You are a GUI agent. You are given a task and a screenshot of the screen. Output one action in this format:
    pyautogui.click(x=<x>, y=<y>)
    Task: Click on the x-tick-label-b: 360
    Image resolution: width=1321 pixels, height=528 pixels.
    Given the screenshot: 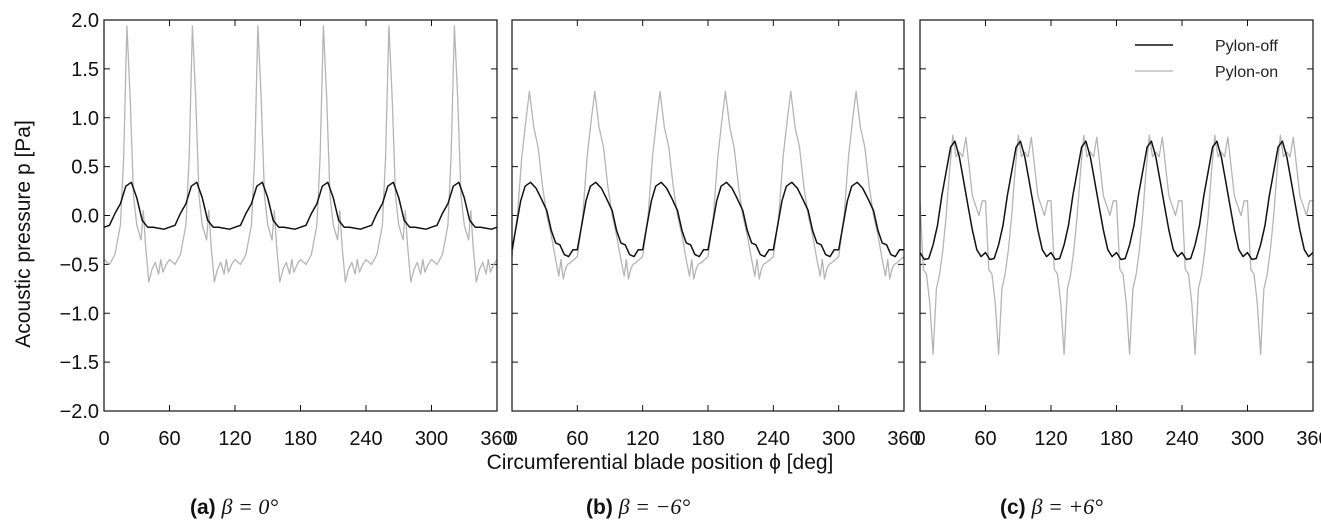 What is the action you would take?
    pyautogui.click(x=903, y=439)
    